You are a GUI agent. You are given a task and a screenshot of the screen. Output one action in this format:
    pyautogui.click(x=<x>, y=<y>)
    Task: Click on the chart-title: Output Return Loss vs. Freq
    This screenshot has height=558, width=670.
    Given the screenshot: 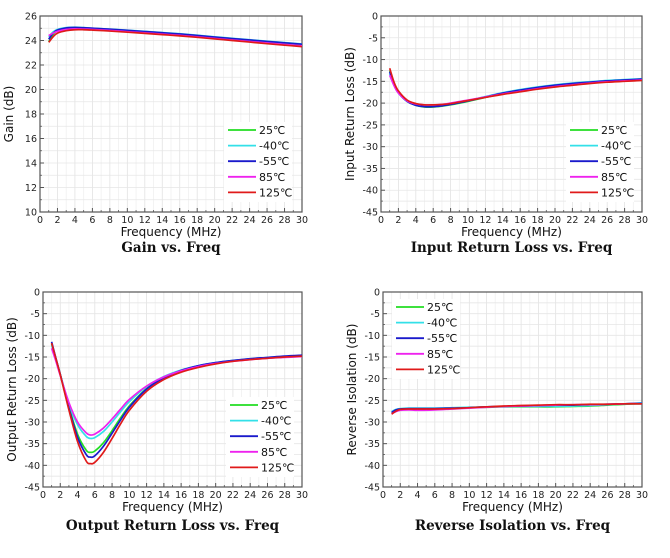 What is the action you would take?
    pyautogui.click(x=173, y=526)
    